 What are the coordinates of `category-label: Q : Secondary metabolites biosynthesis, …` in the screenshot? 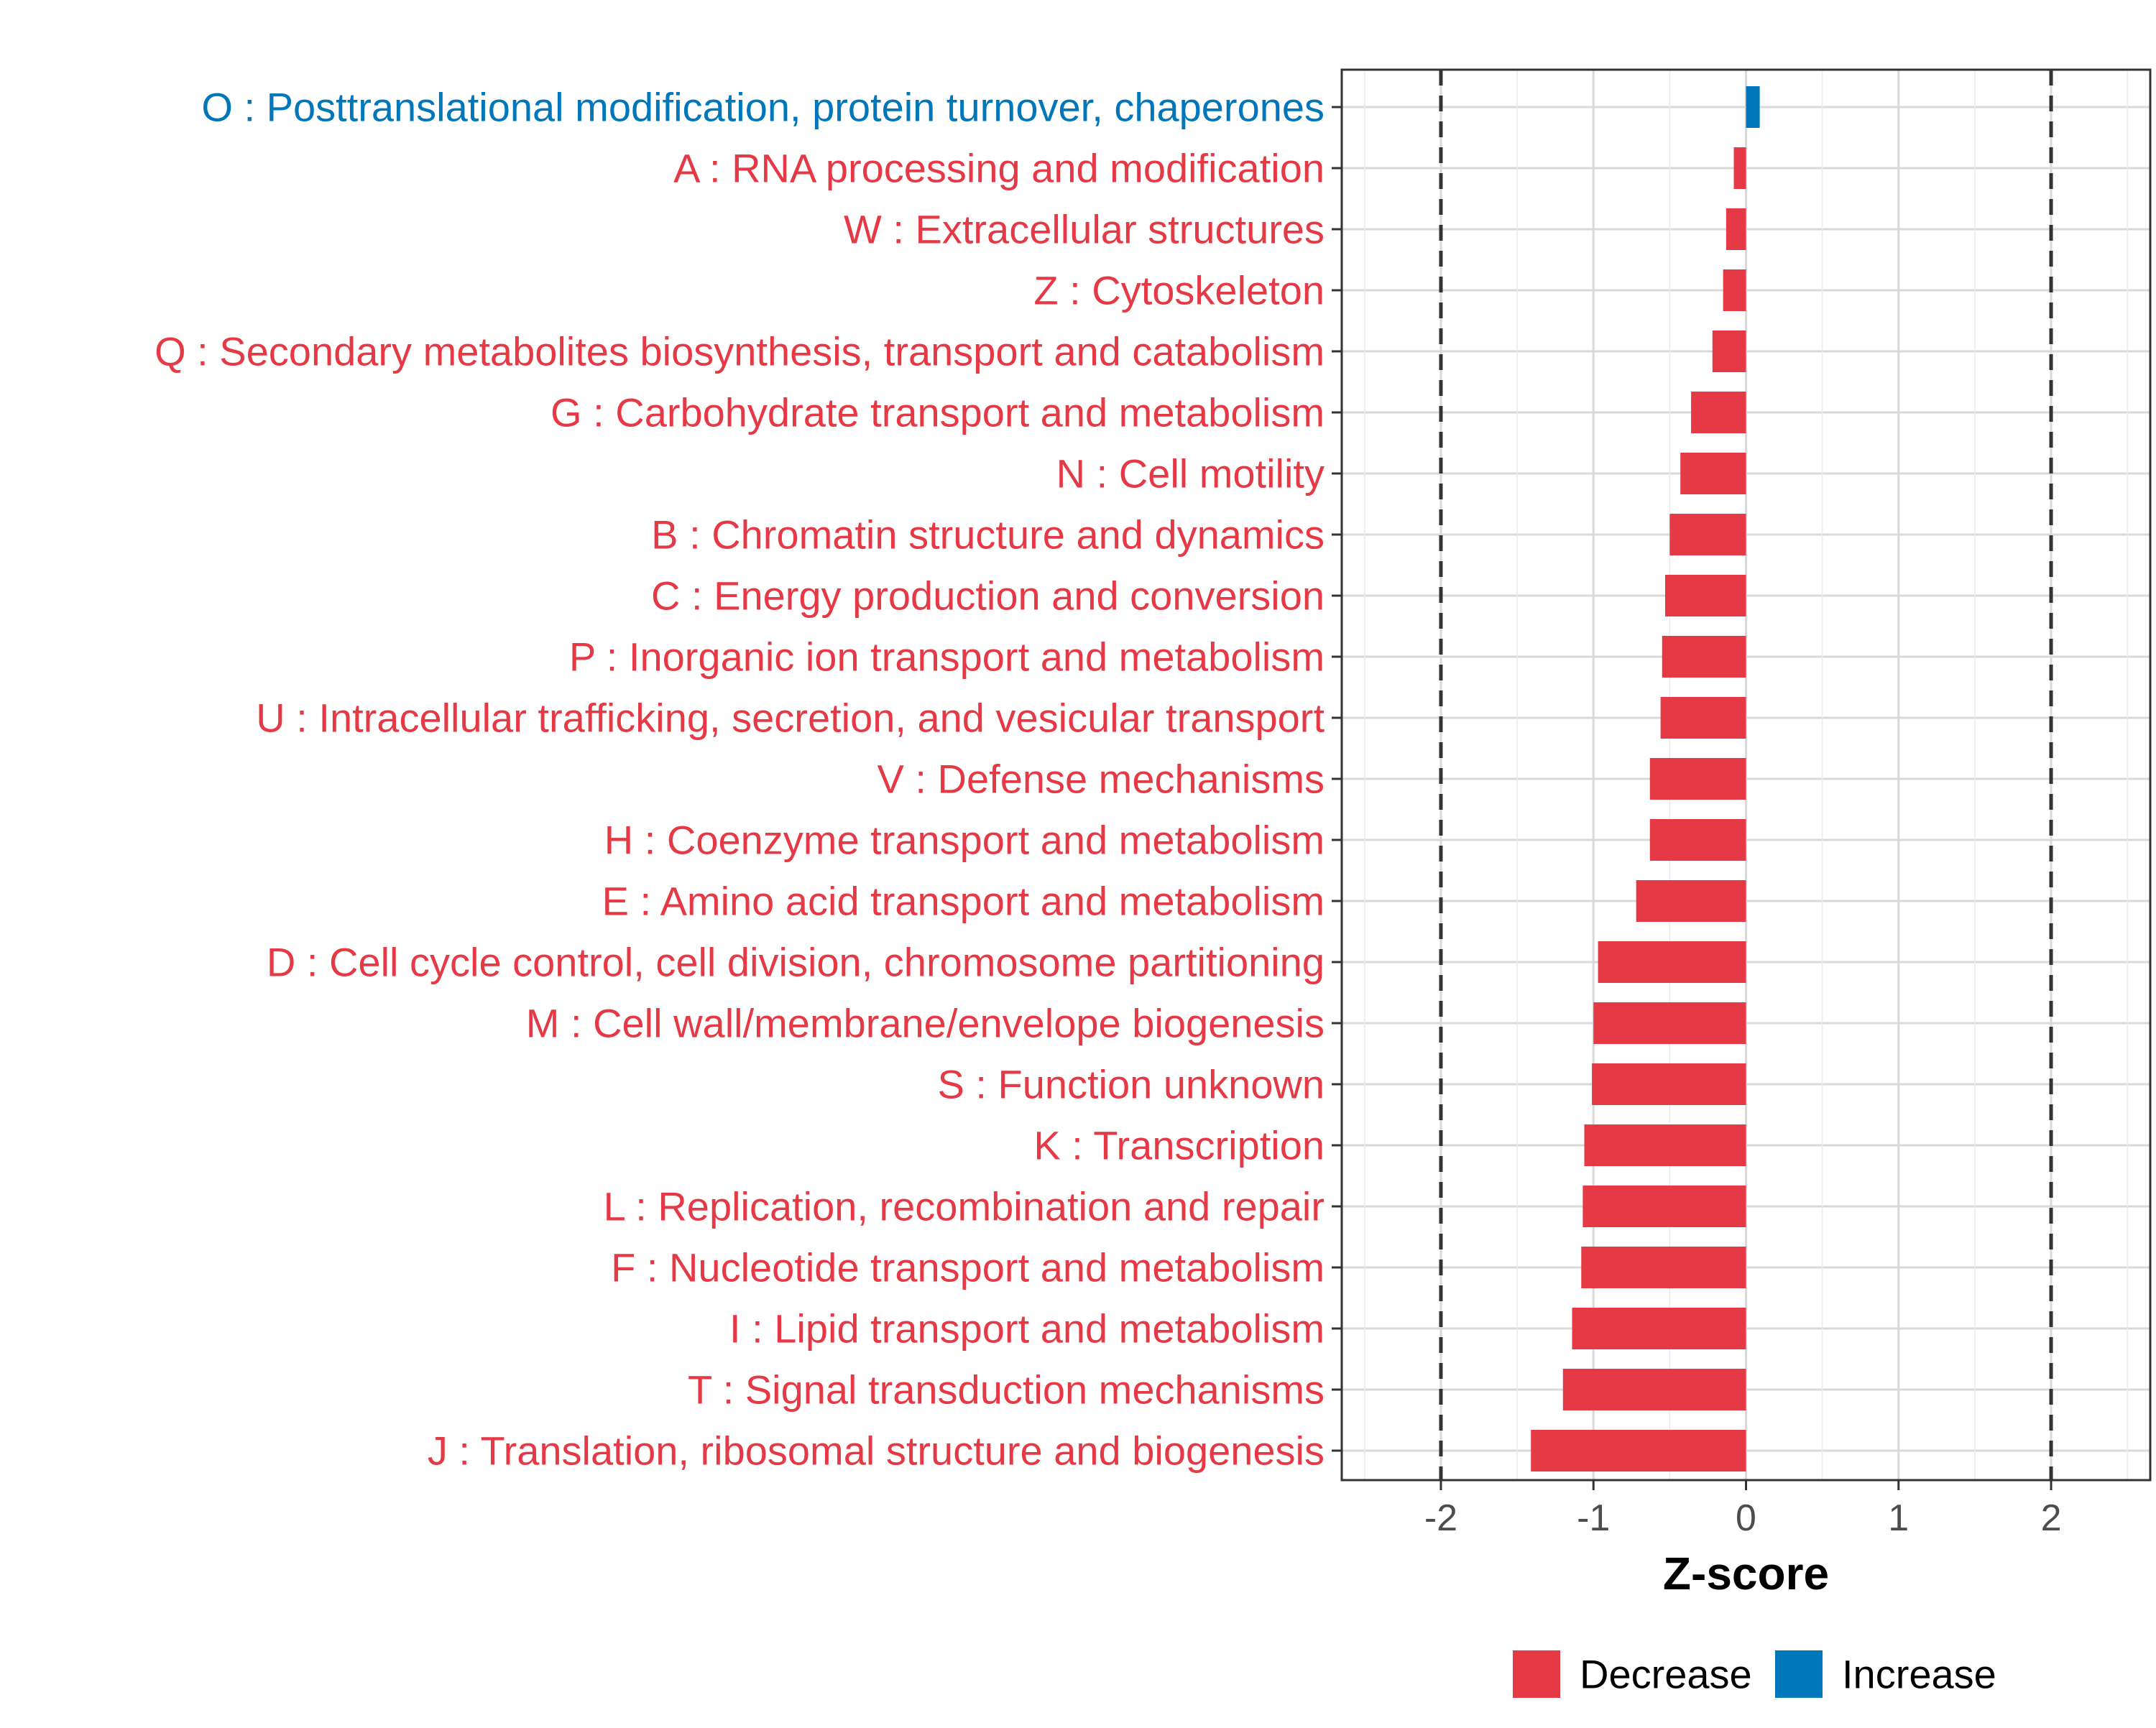 It's located at (740, 351).